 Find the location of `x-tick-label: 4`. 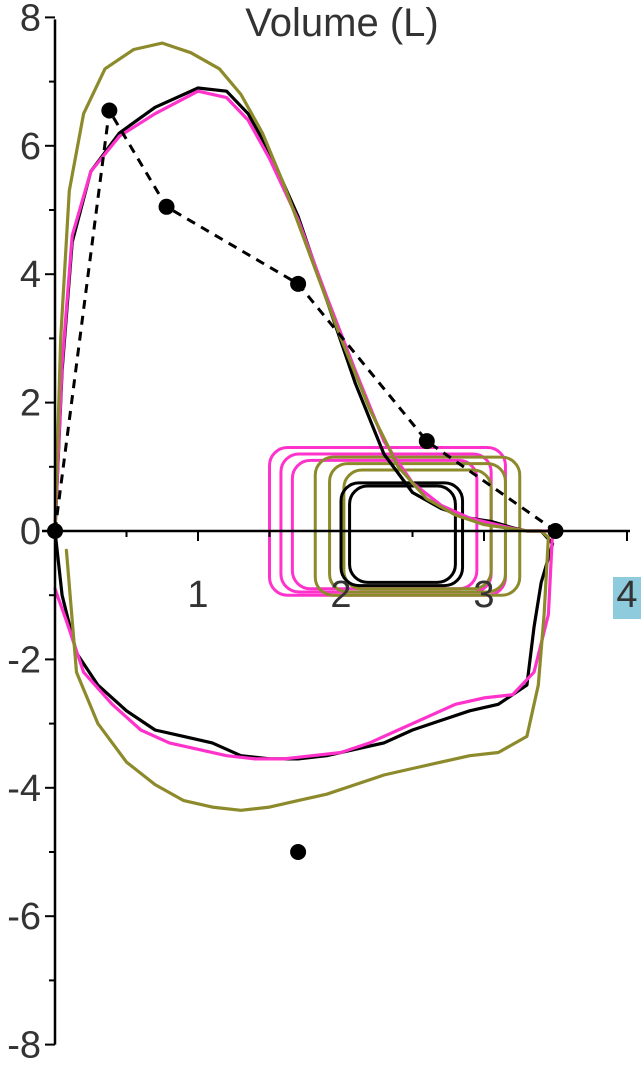

x-tick-label: 4 is located at coordinates (626, 595).